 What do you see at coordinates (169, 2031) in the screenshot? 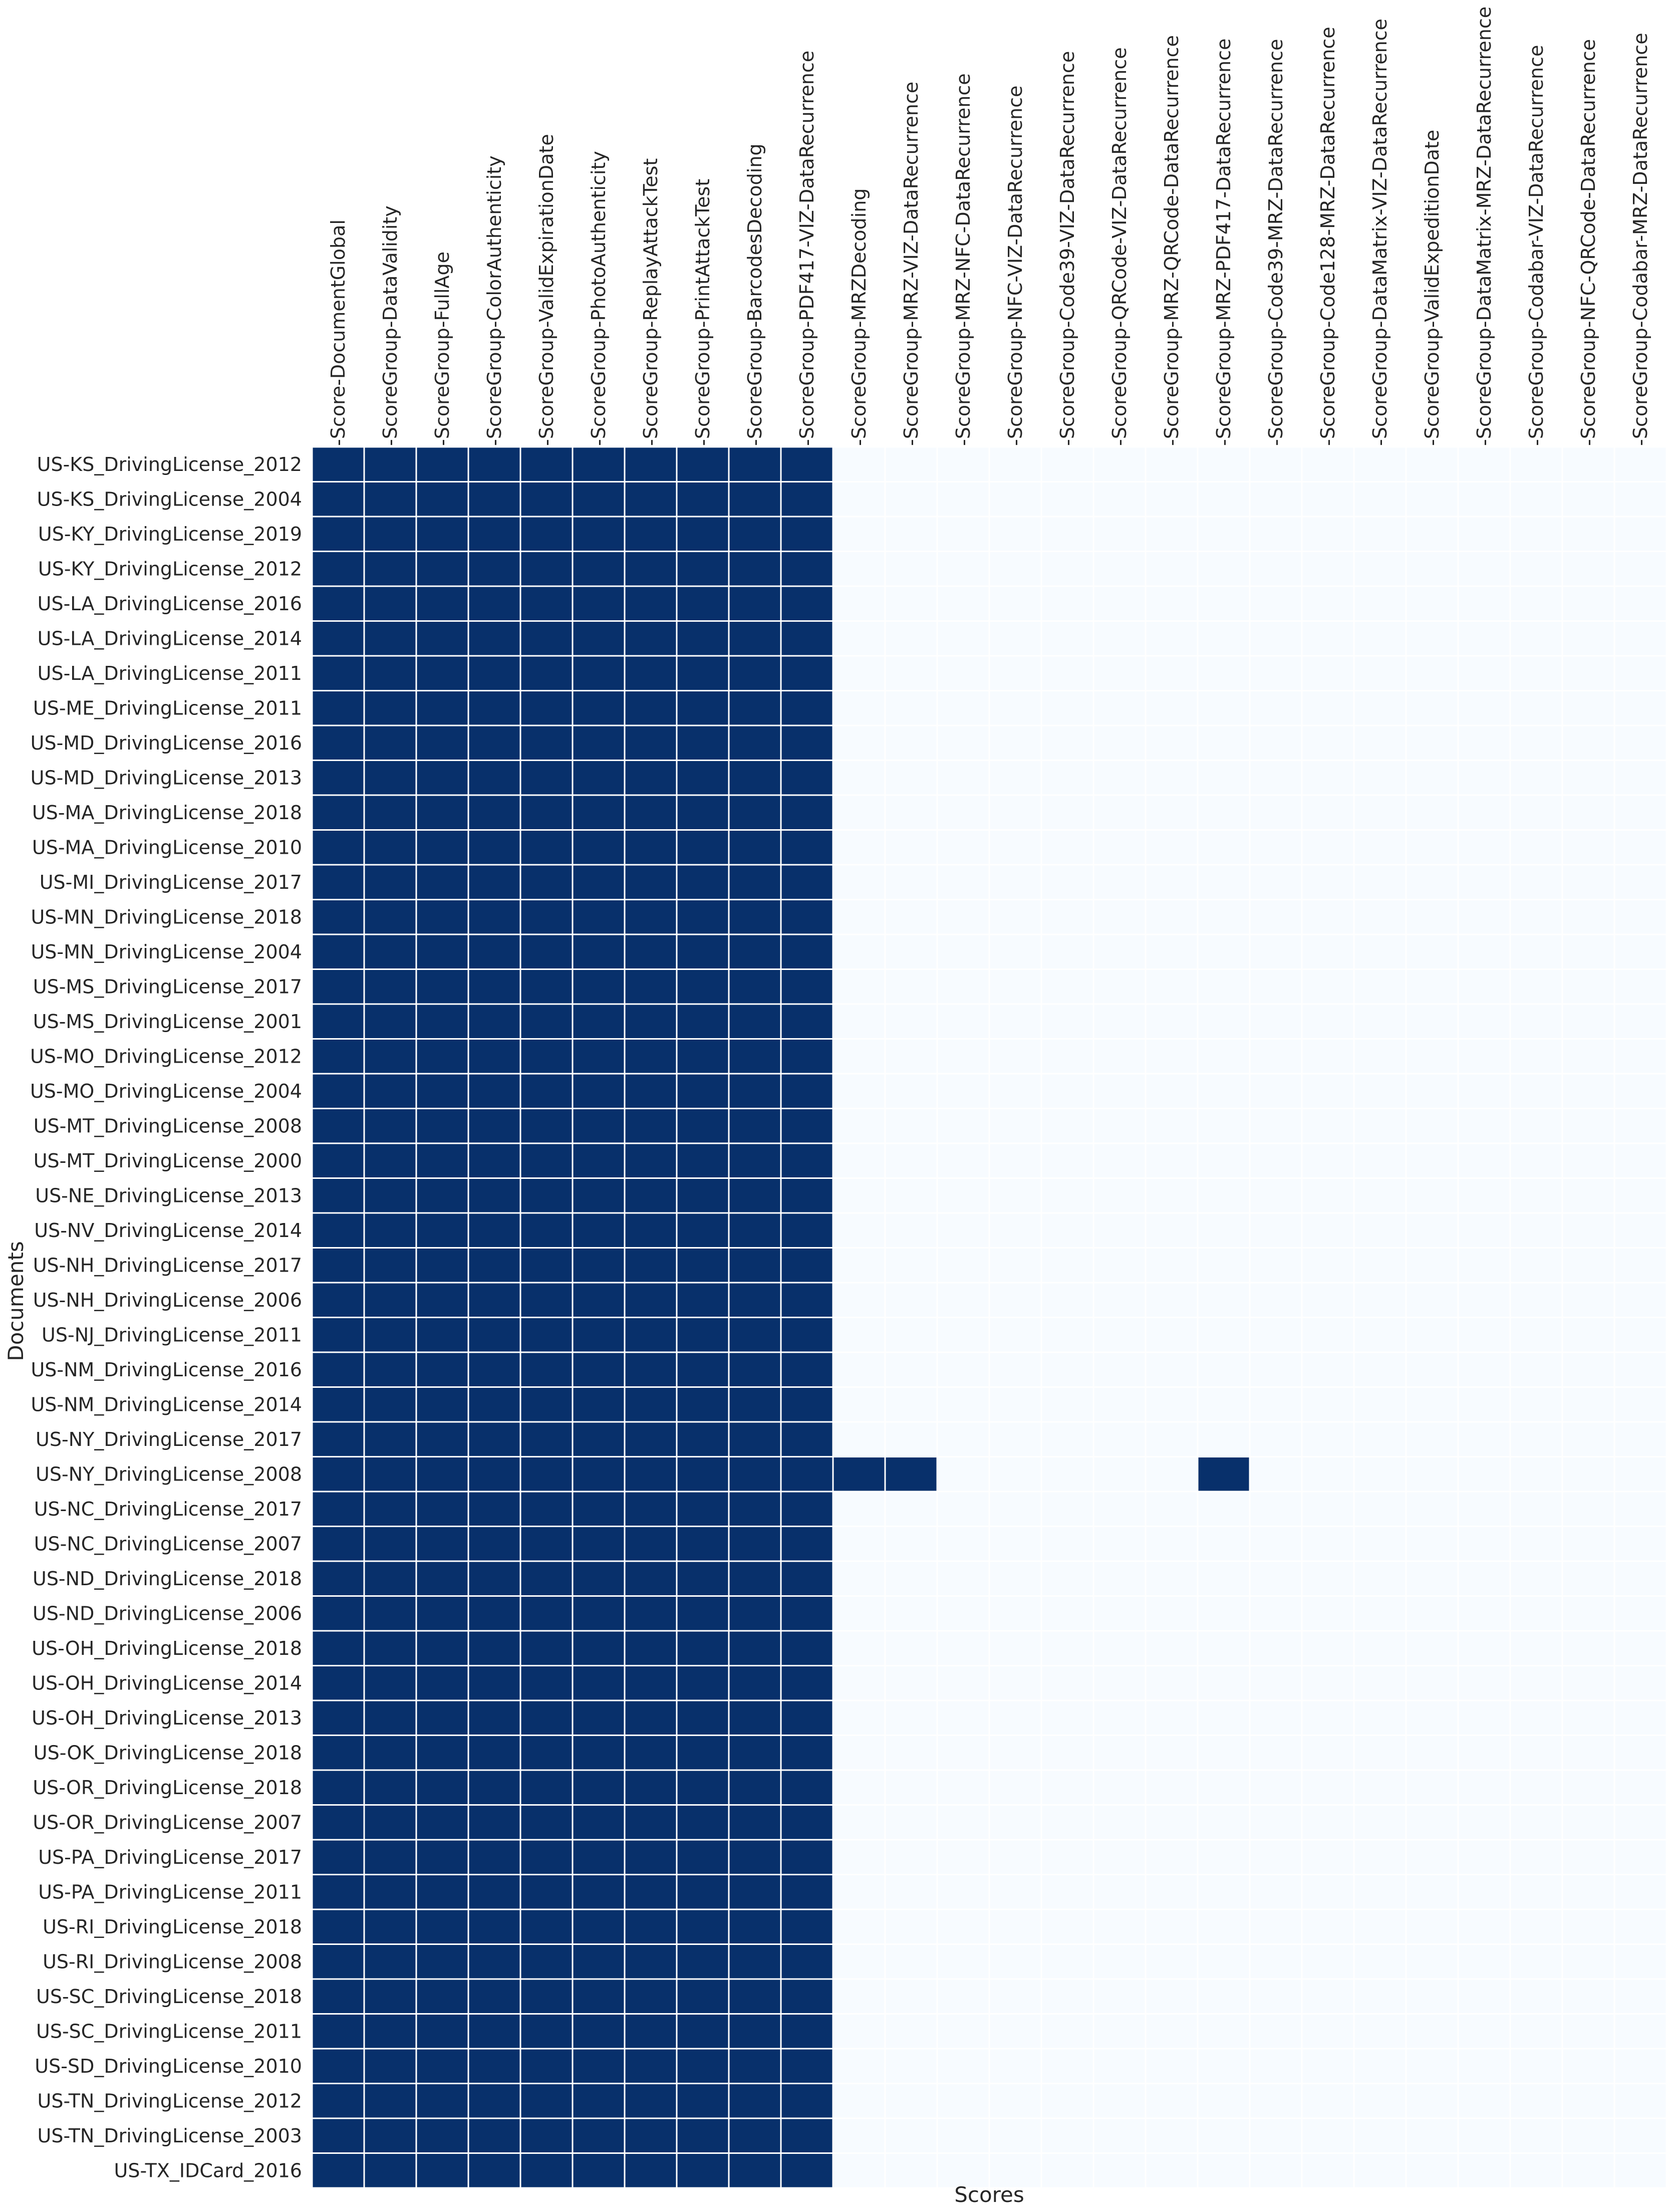
I see `row-tick-label: US-SC_DrivingLicense_2011` at bounding box center [169, 2031].